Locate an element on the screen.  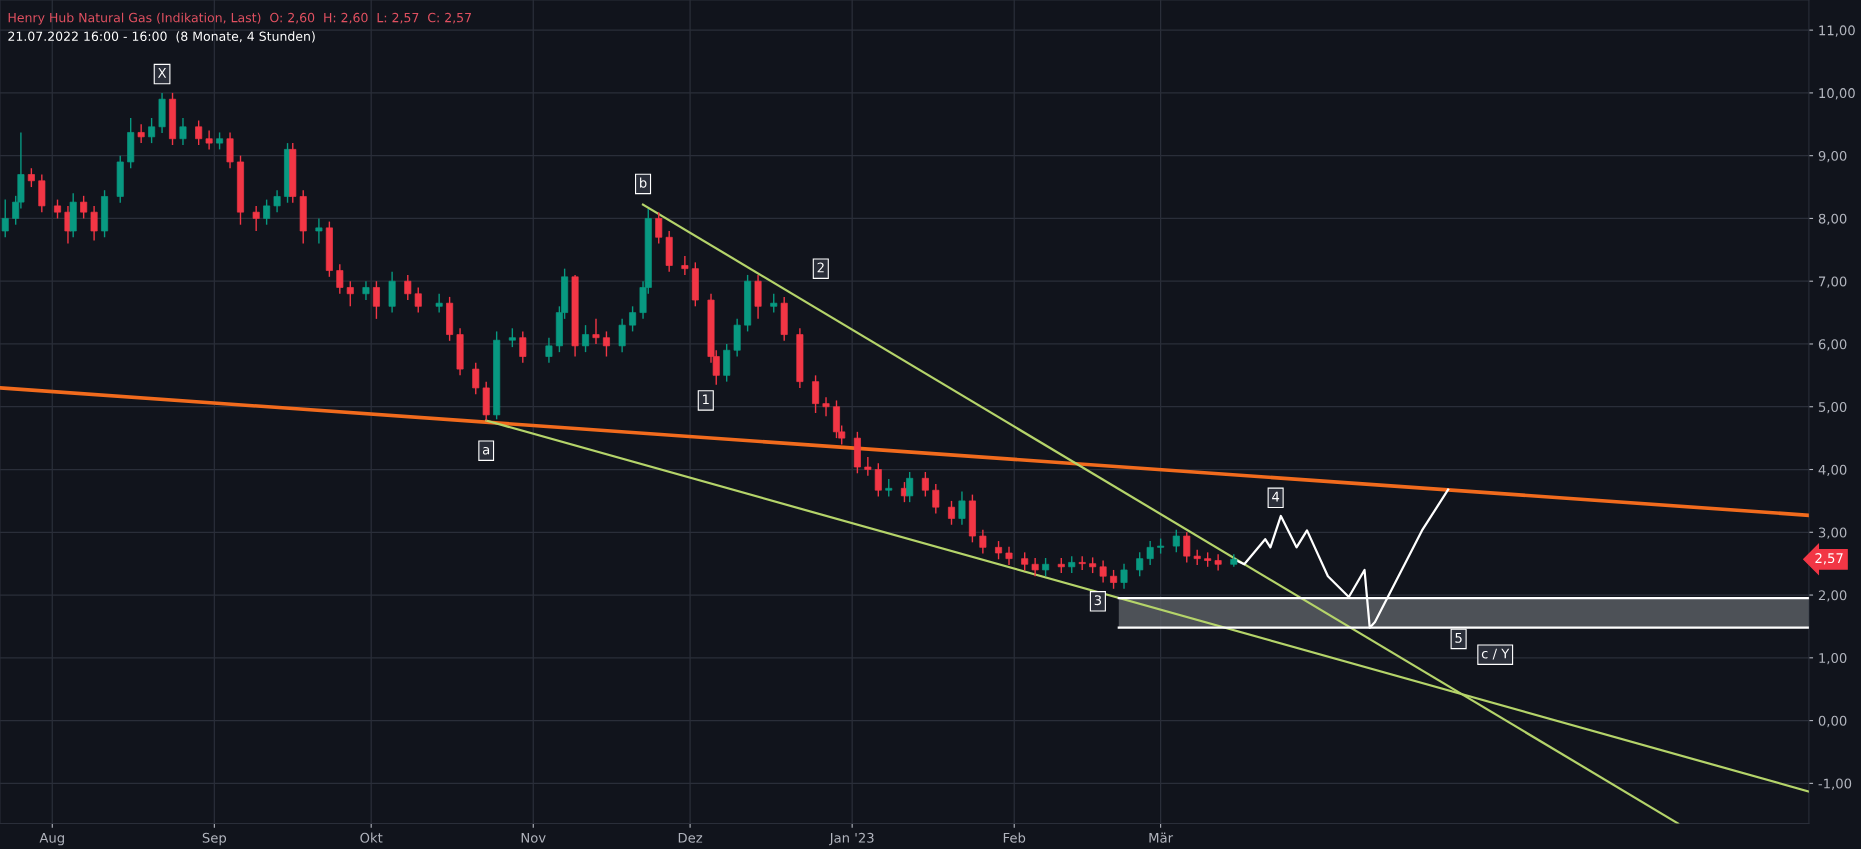
y-tick-label: 2,00 is located at coordinates (1832, 596).